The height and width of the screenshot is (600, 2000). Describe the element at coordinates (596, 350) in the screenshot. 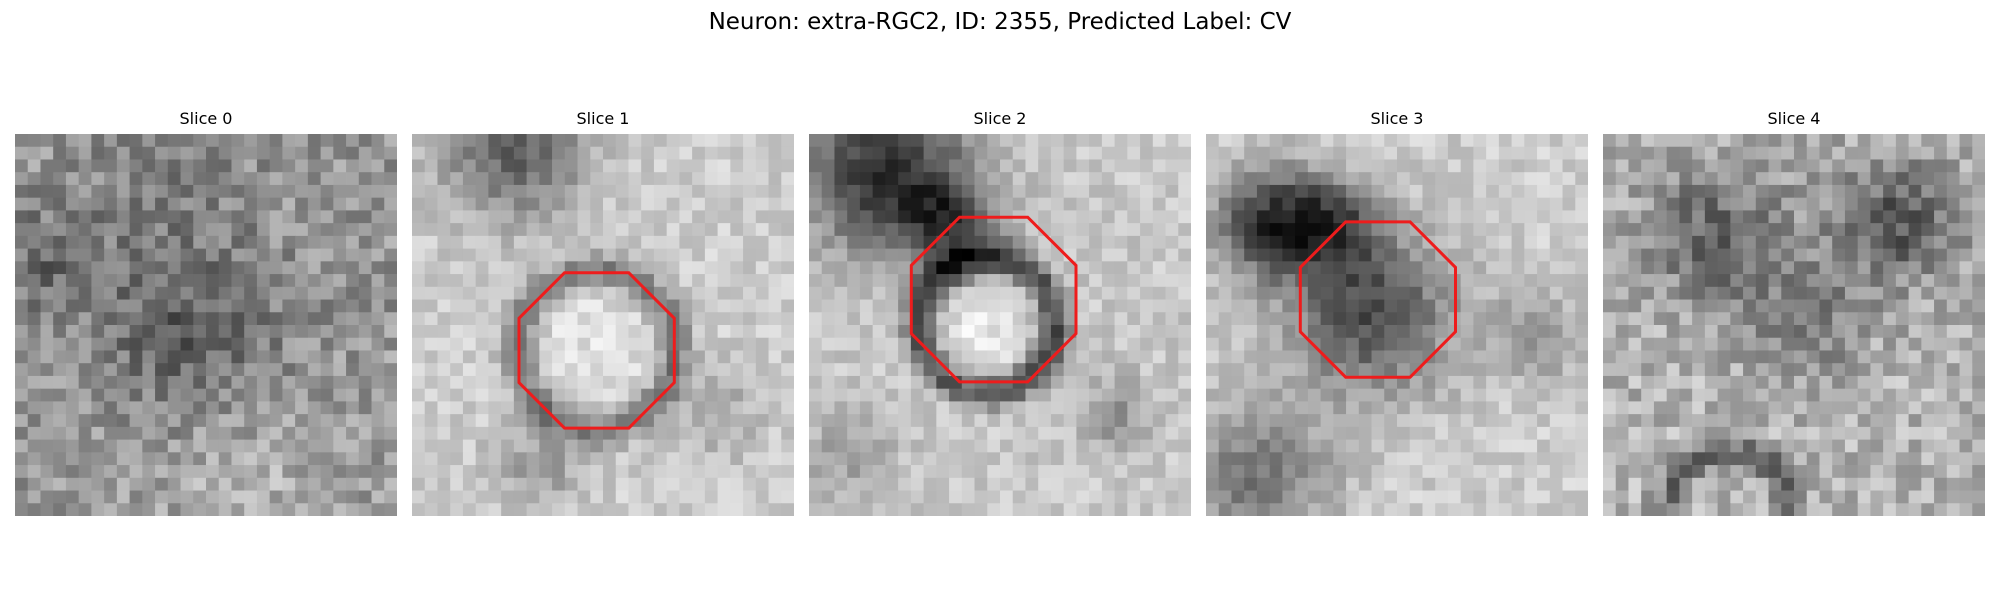

I see `slice-1-outline` at that location.